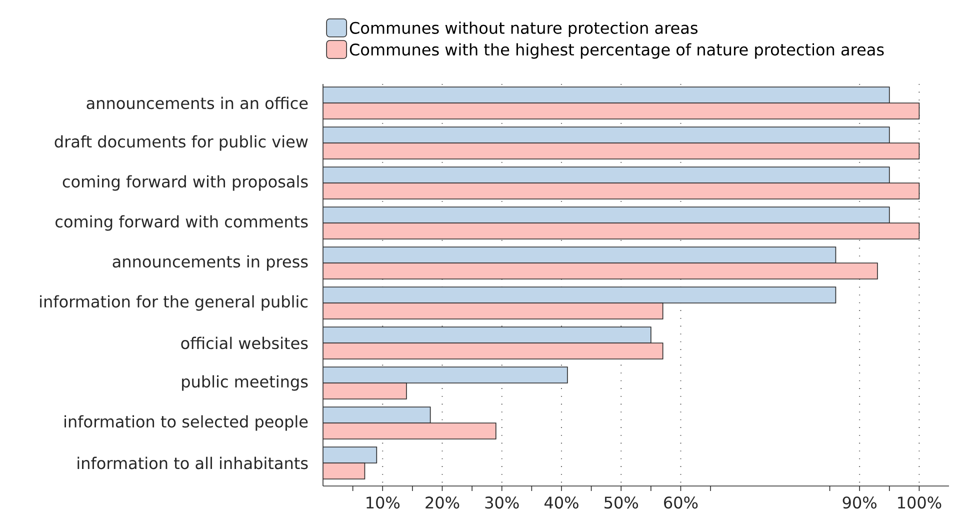 The height and width of the screenshot is (525, 960). Describe the element at coordinates (524, 30) in the screenshot. I see `legend-label: Communes without nature protection areas` at that location.